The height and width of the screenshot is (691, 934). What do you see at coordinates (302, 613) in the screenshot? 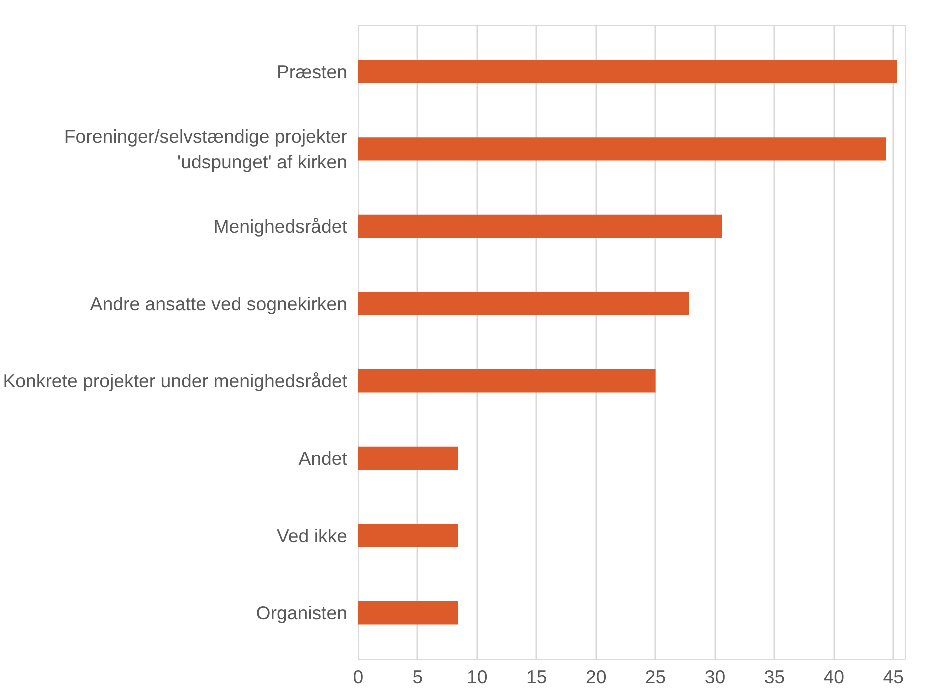
I see `y-tick-label: Organisten` at bounding box center [302, 613].